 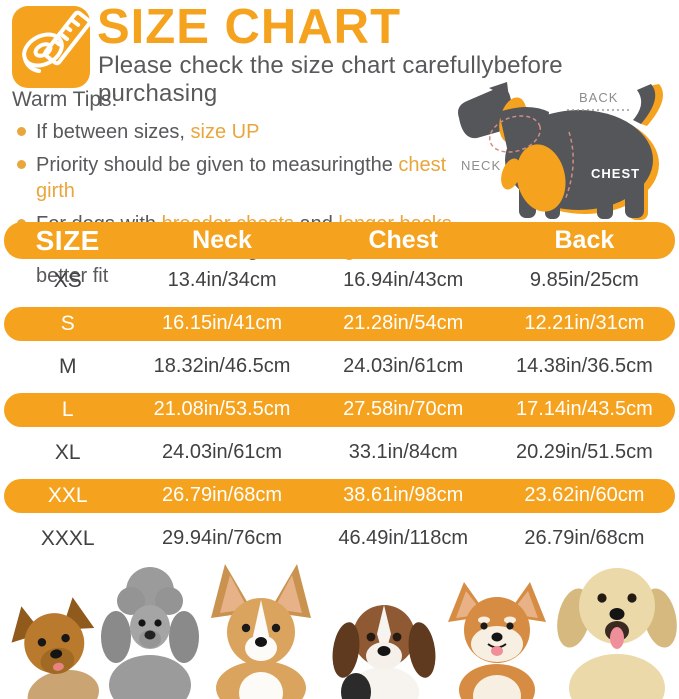 What do you see at coordinates (261, 631) in the screenshot?
I see `corgi-illustration` at bounding box center [261, 631].